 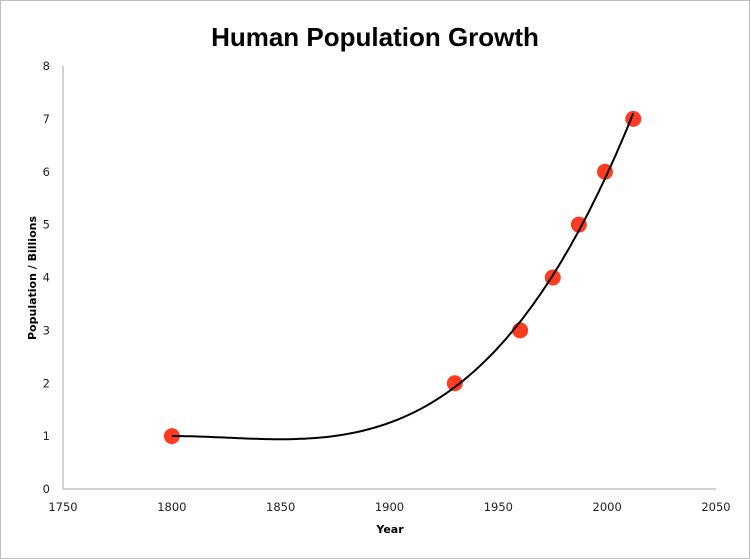 I want to click on x-tick-label: 1800, so click(x=171, y=507).